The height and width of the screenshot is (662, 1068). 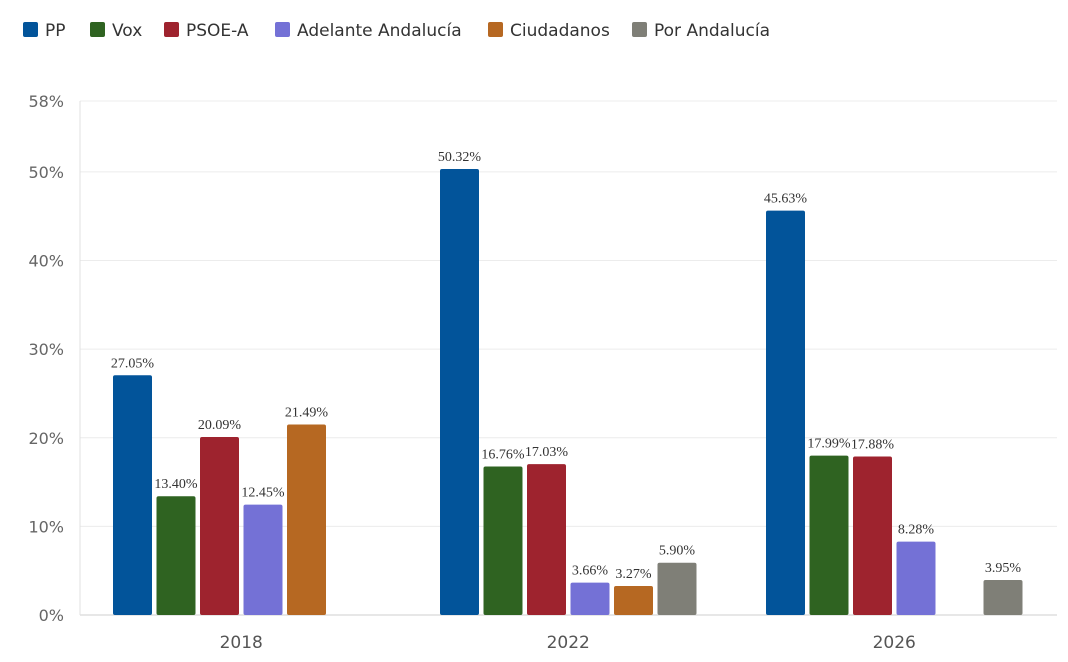 What do you see at coordinates (677, 588) in the screenshot?
I see `bar-por-andaluc-a-2022` at bounding box center [677, 588].